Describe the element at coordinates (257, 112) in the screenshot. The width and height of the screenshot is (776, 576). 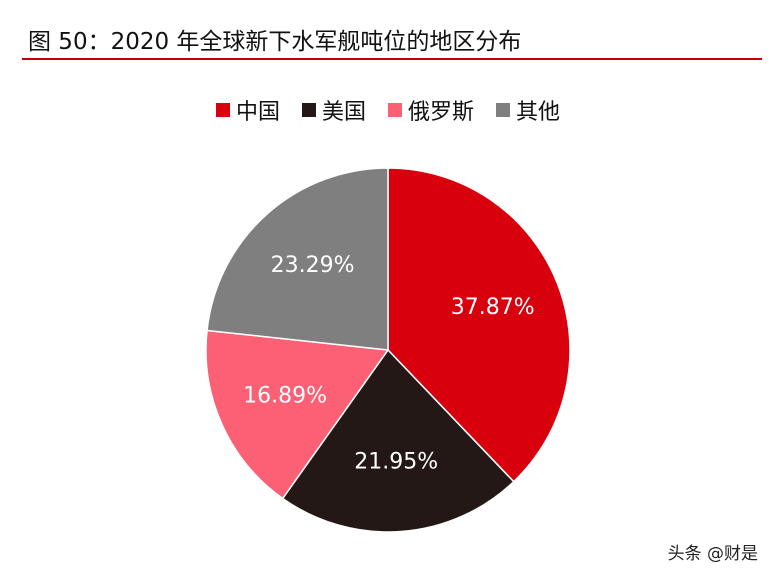
I see `legend-label-china: 中国` at that location.